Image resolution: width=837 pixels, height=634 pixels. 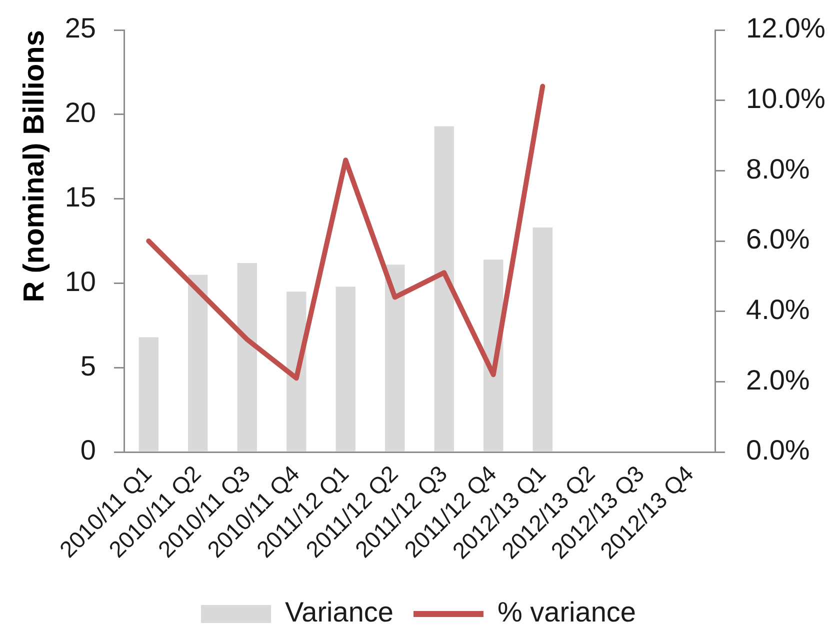 I want to click on y-tick-label: 0, so click(x=88, y=450).